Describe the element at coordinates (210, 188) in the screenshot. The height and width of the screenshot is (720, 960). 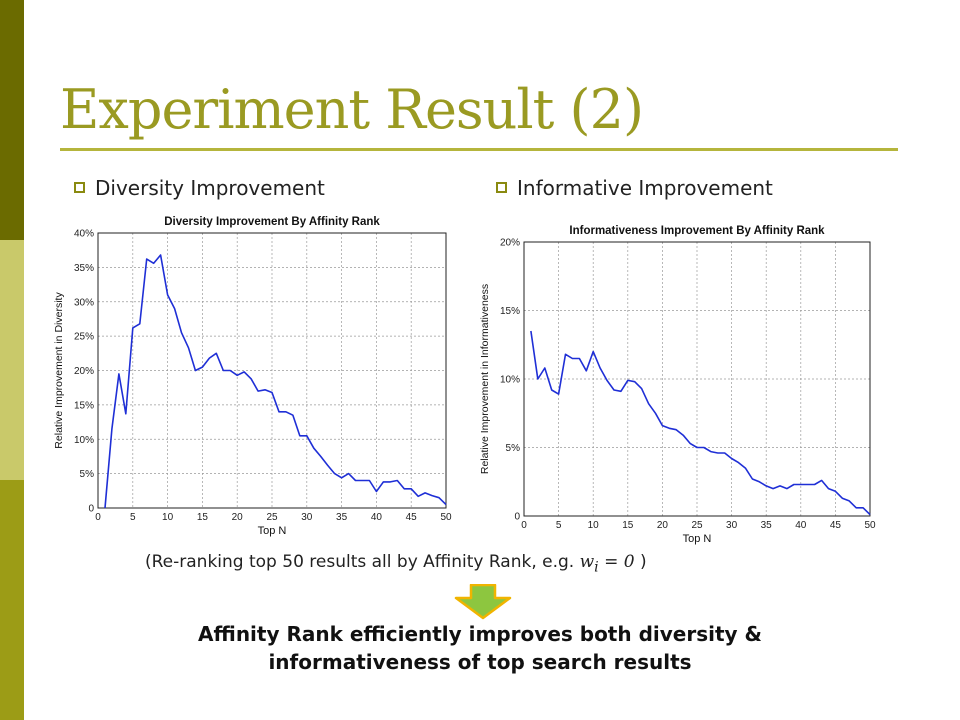
I see `bullet-label: Diversity Improvement` at that location.